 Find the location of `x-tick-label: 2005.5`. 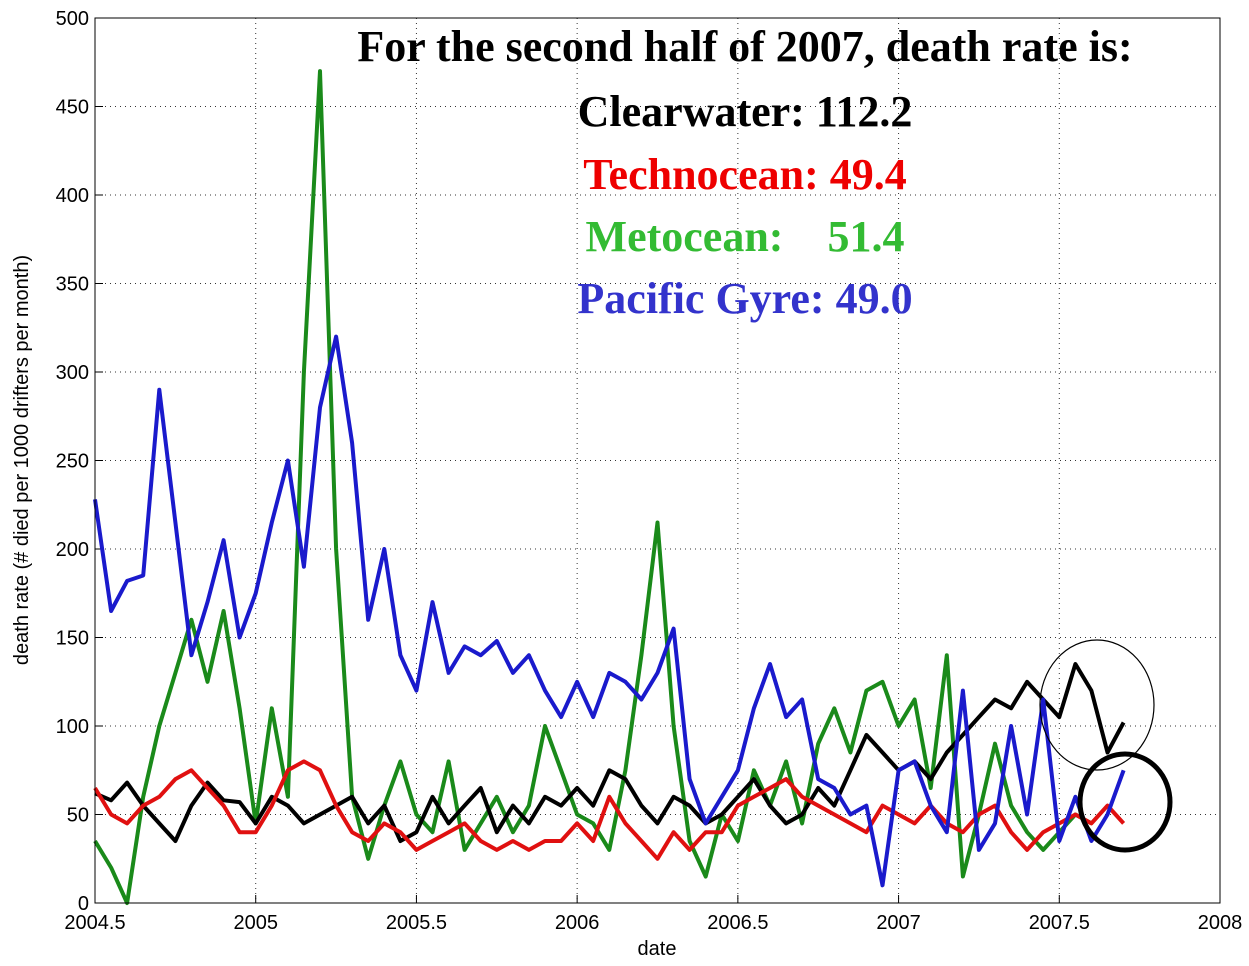

x-tick-label: 2005.5 is located at coordinates (416, 923).